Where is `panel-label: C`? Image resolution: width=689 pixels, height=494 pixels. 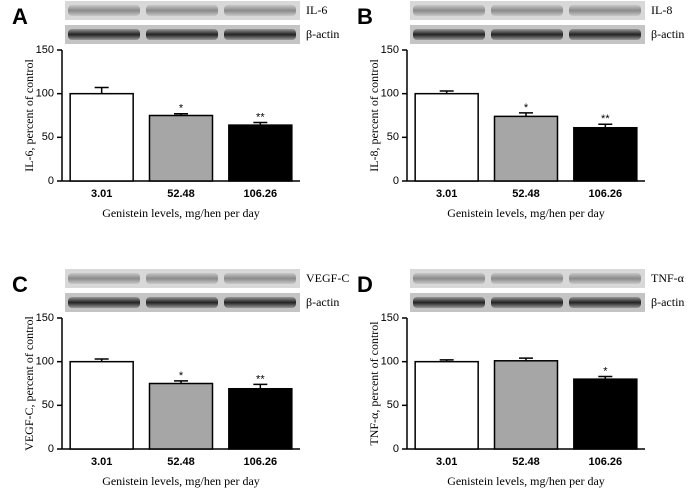 panel-label: C is located at coordinates (20, 284).